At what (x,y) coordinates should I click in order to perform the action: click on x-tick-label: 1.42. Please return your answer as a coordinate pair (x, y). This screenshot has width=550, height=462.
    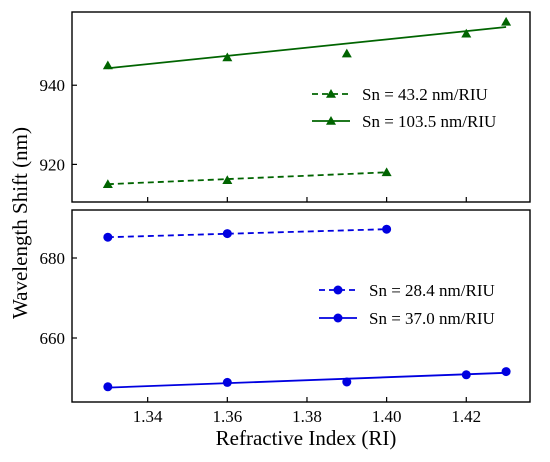
    Looking at the image, I should click on (466, 416).